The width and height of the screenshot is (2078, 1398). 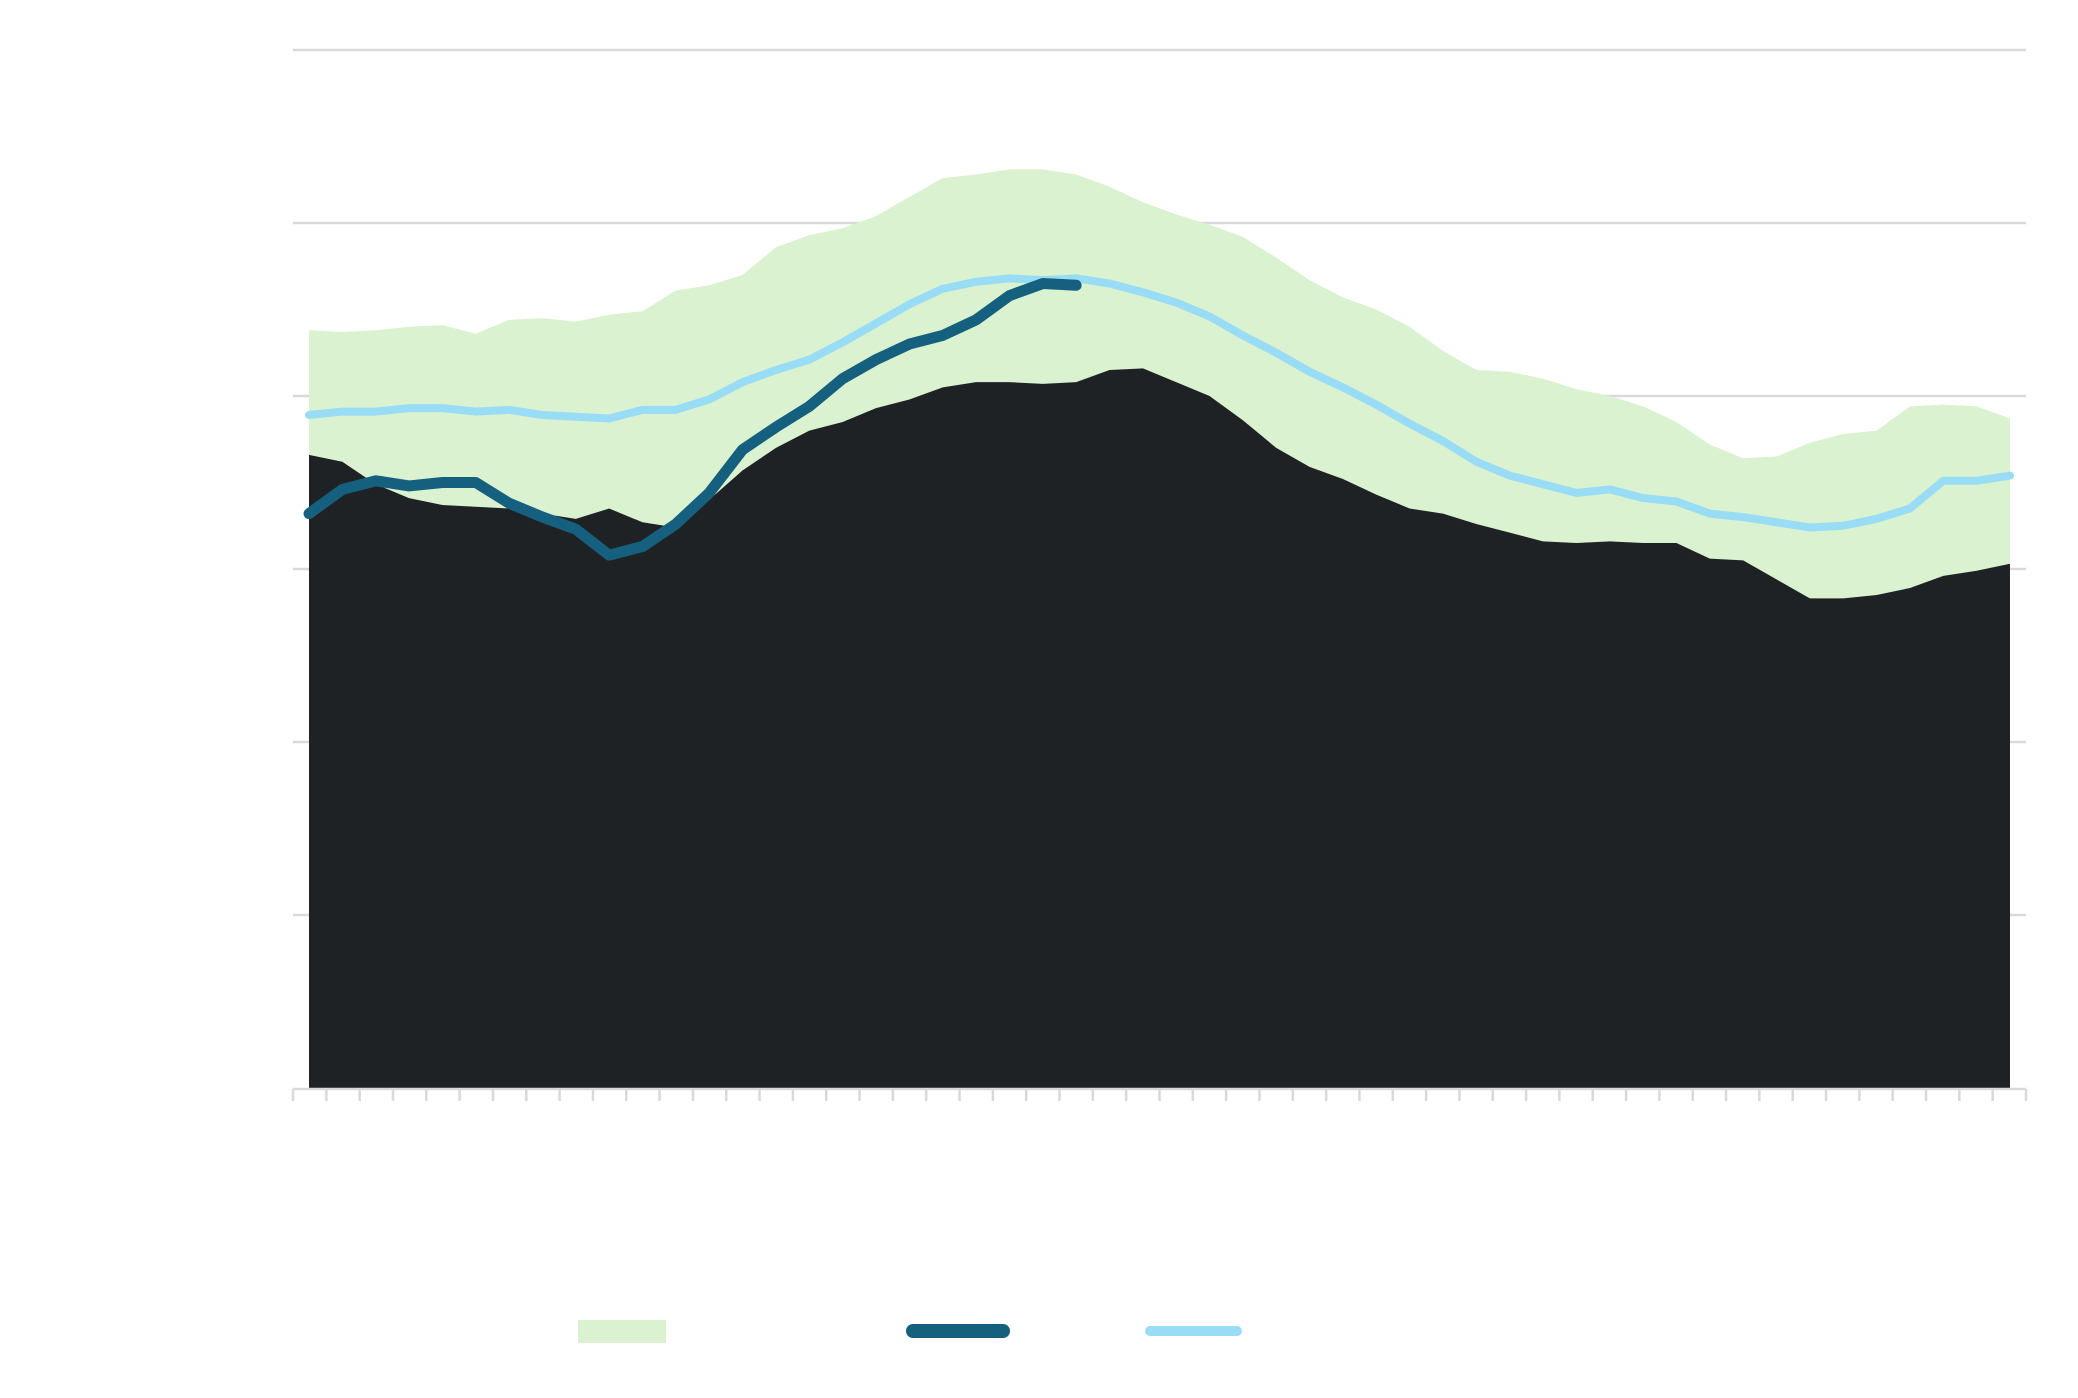 What do you see at coordinates (910, 1331) in the screenshot?
I see `legend` at bounding box center [910, 1331].